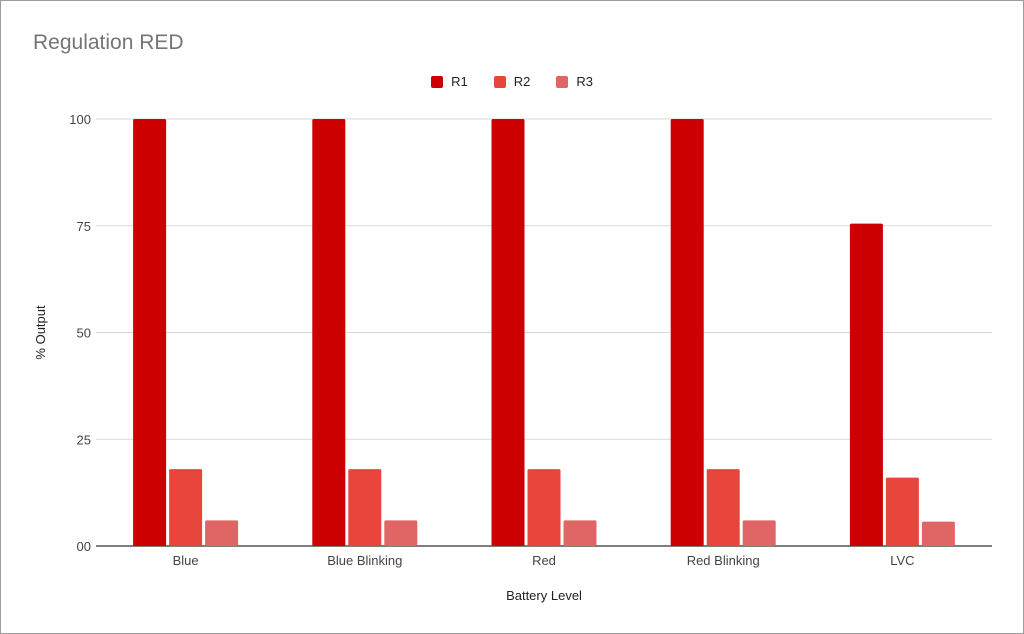 Image resolution: width=1024 pixels, height=634 pixels. Describe the element at coordinates (759, 533) in the screenshot. I see `bar-r3-red-blinking` at that location.